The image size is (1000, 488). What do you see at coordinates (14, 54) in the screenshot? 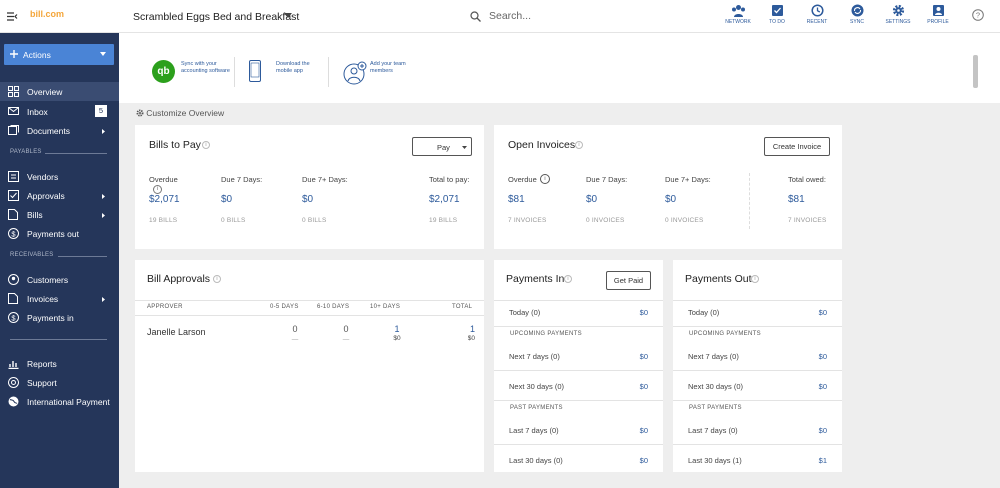
I see `plus-icon` at bounding box center [14, 54].